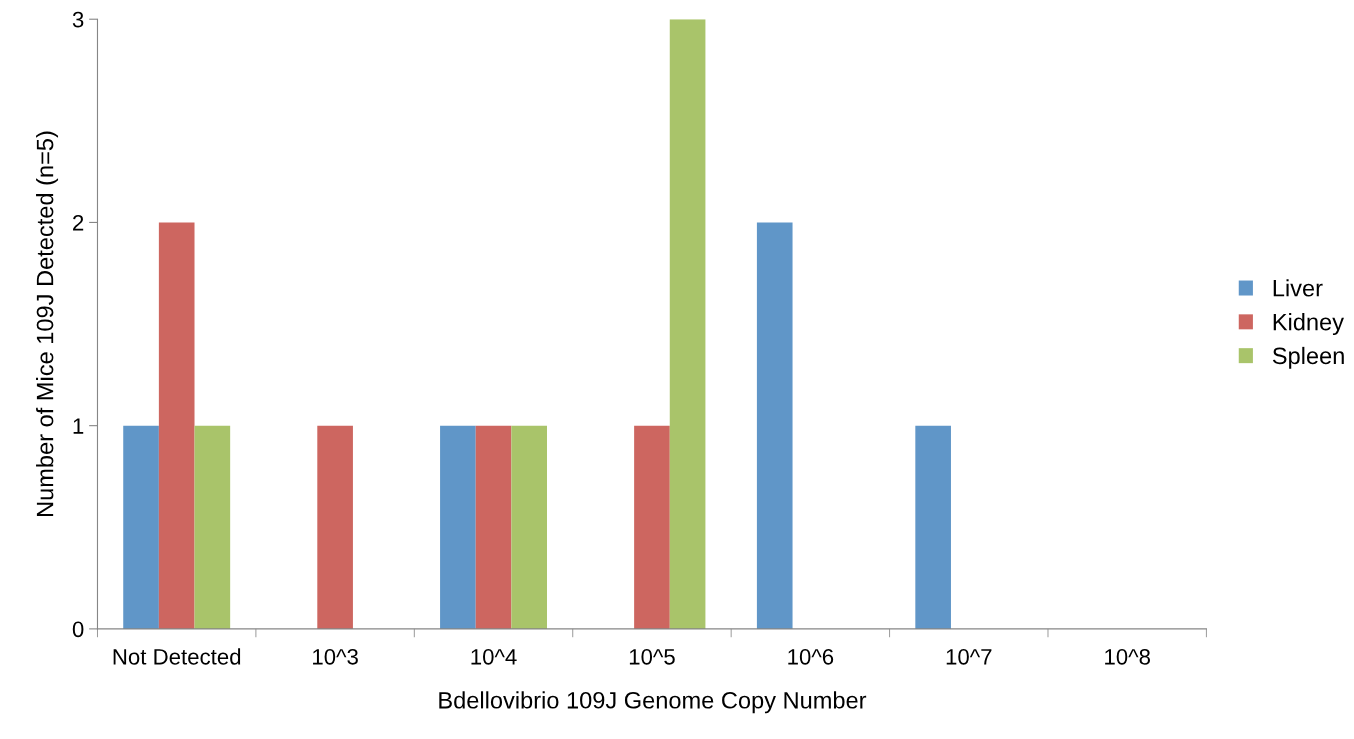 This screenshot has height=739, width=1354. I want to click on y-tick-label: 3, so click(78, 19).